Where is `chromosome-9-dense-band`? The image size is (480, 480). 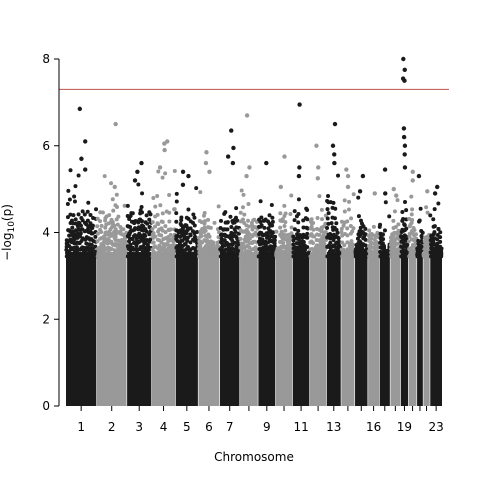 chromosome-9-dense-band is located at coordinates (267, 329).